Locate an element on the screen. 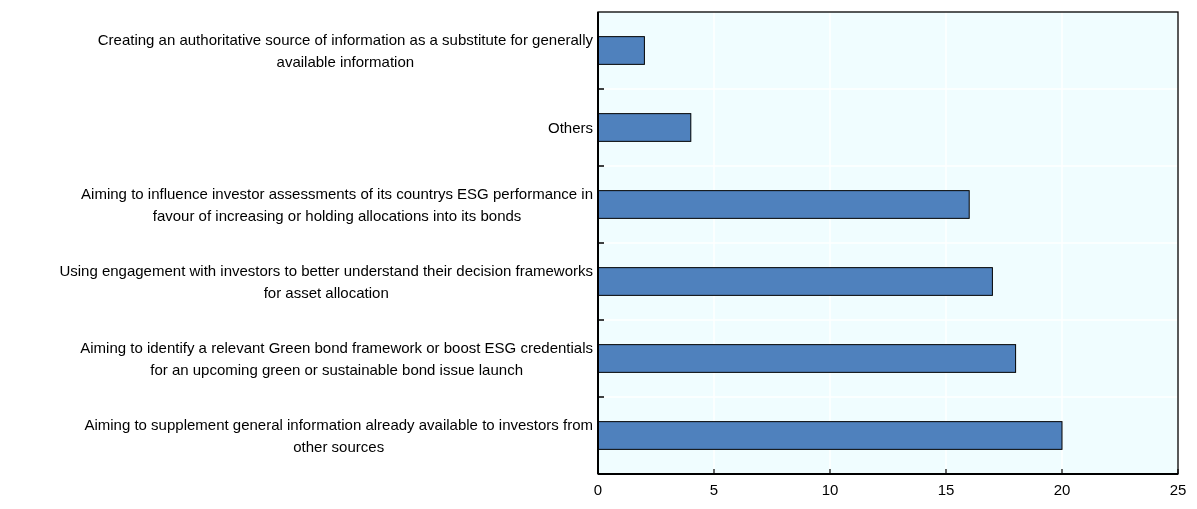  y-tick-label: Others is located at coordinates (570, 127).